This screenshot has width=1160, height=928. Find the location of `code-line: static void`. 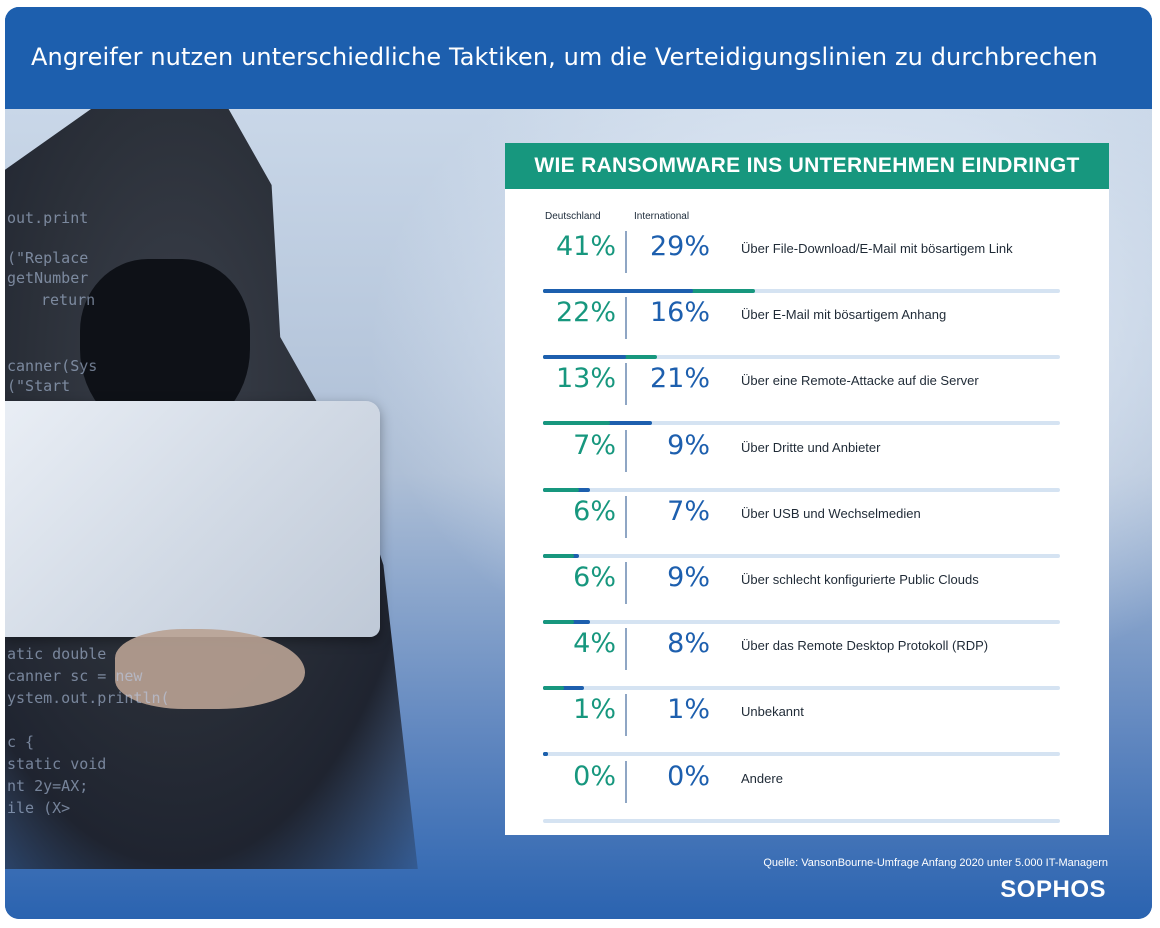

code-line: static void is located at coordinates (57, 764).